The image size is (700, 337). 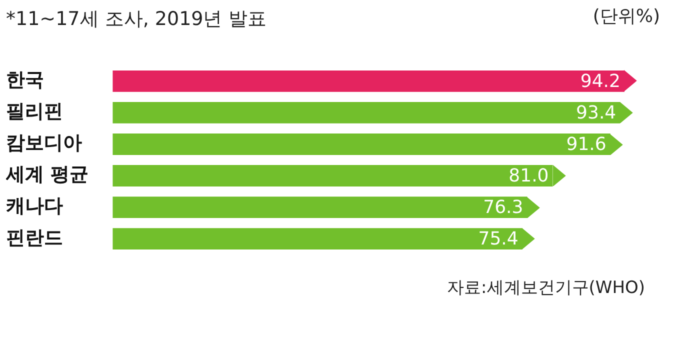 I want to click on data-label: 91.6, so click(x=586, y=144).